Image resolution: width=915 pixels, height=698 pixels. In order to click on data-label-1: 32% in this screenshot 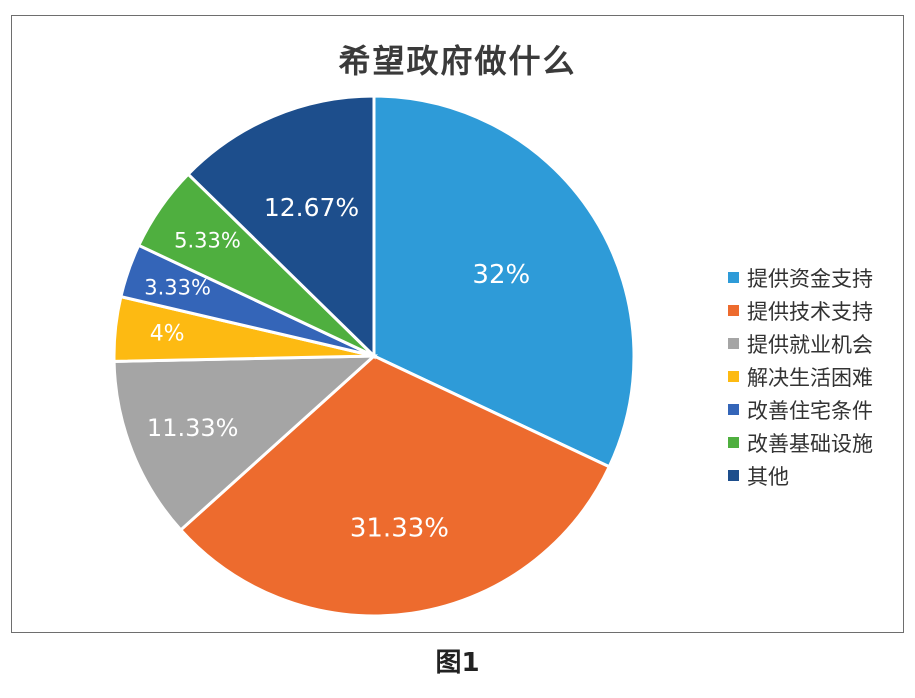, I will do `click(501, 275)`.